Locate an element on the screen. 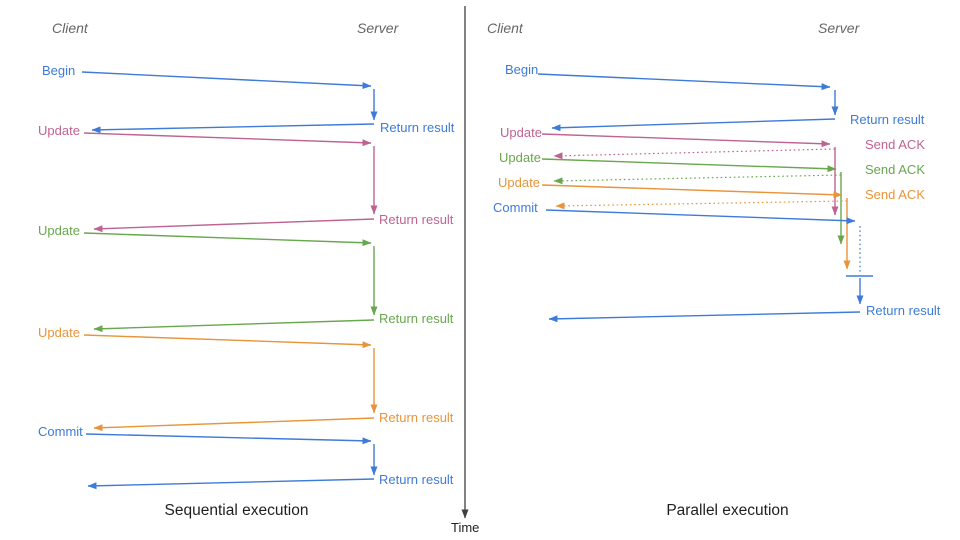  left-begin-label: Begin is located at coordinates (59, 70).